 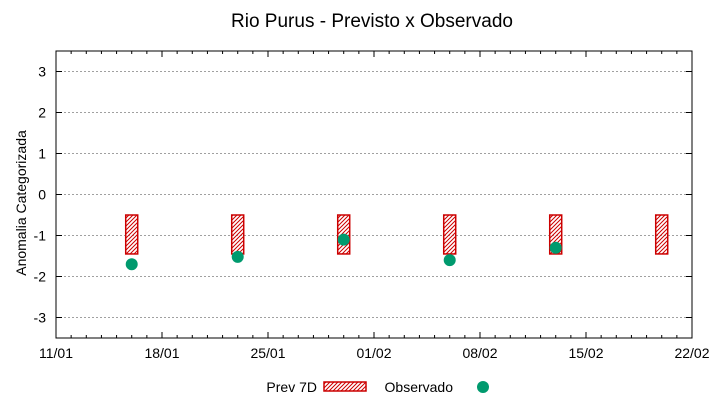 I want to click on prev-series, so click(x=396, y=234).